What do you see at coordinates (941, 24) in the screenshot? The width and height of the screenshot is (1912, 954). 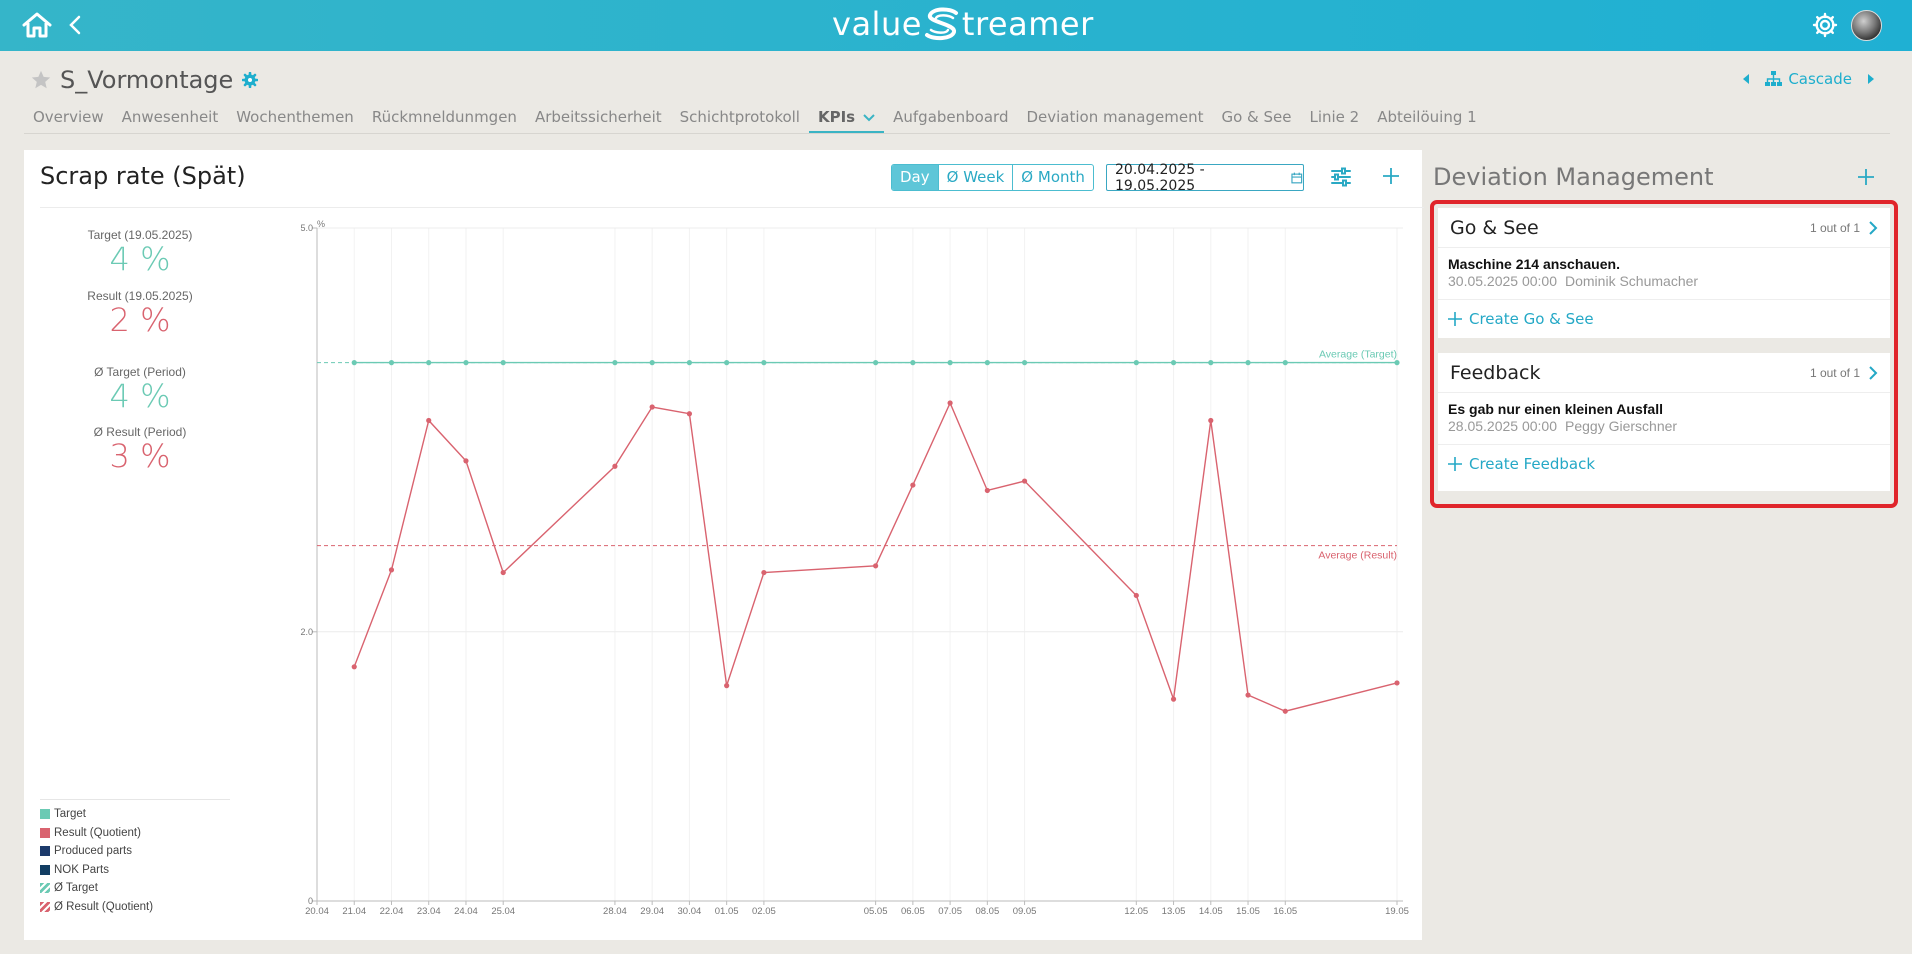 I see `logo-s-icon` at bounding box center [941, 24].